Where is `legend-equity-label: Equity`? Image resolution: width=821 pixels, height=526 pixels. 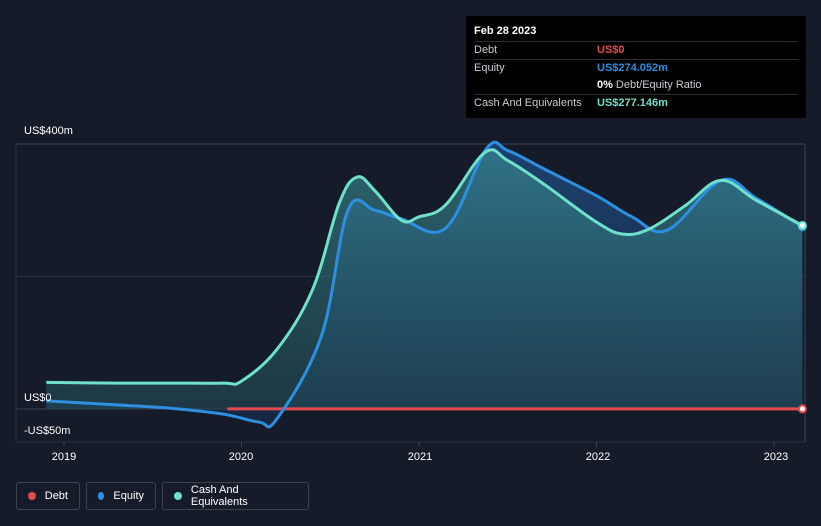
legend-equity-label: Equity is located at coordinates (128, 496).